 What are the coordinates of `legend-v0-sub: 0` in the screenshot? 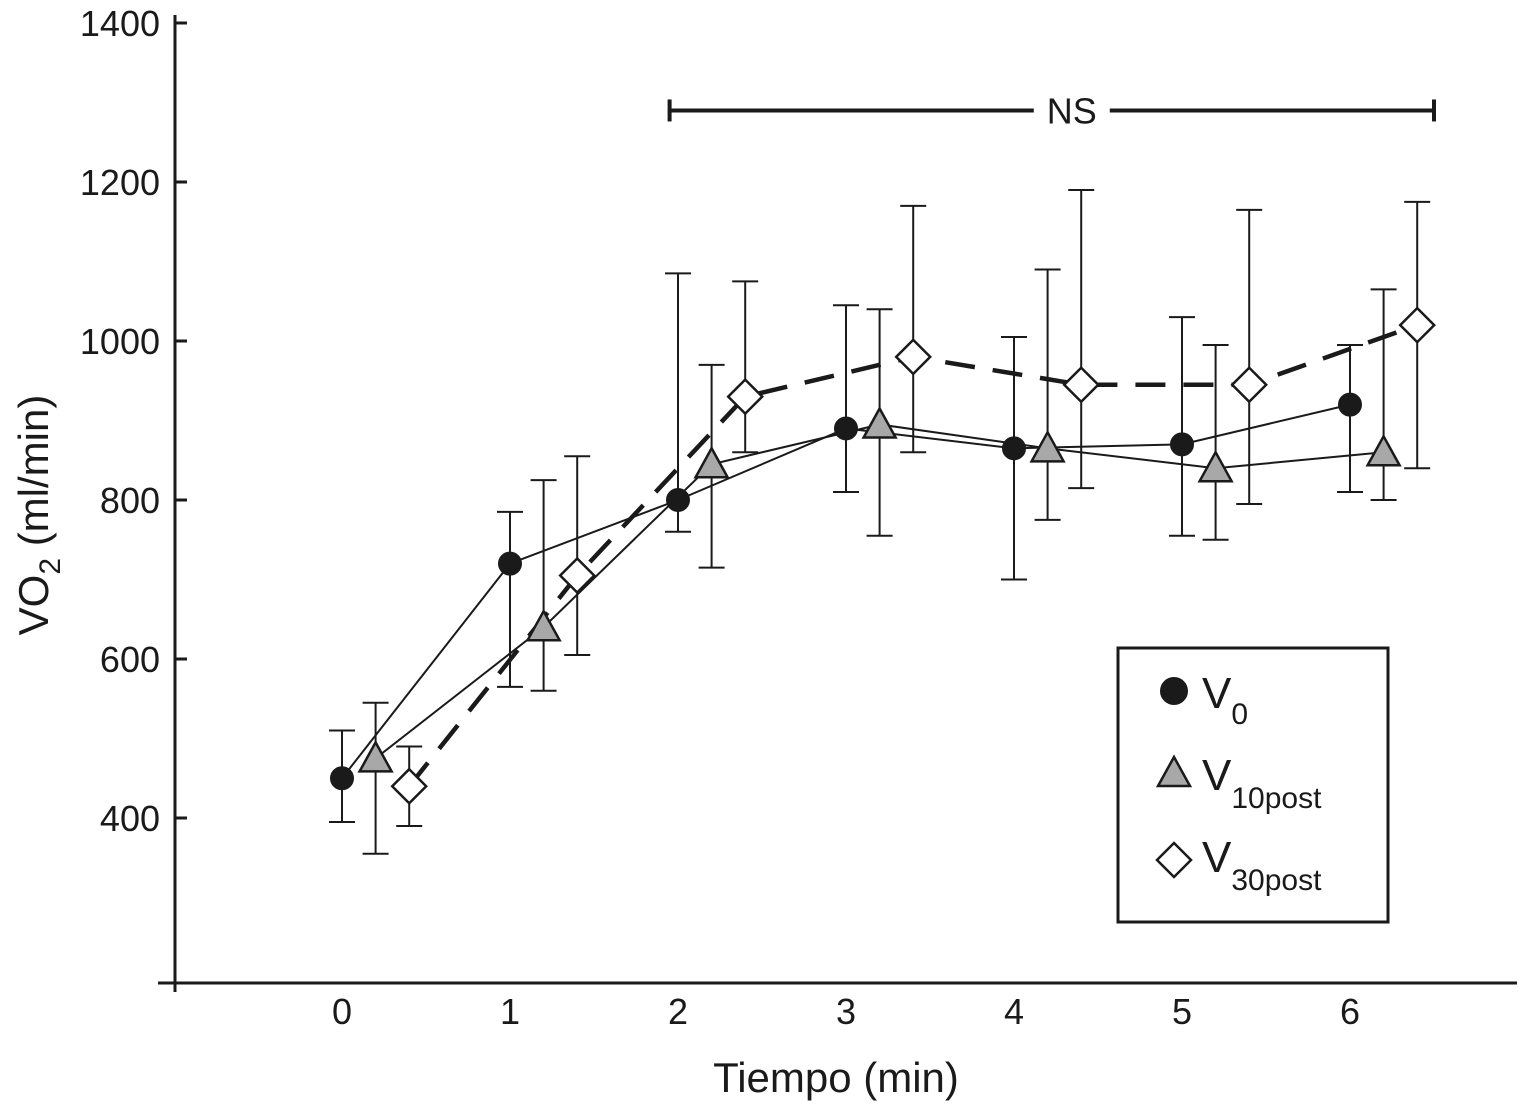 It's located at (1239, 714).